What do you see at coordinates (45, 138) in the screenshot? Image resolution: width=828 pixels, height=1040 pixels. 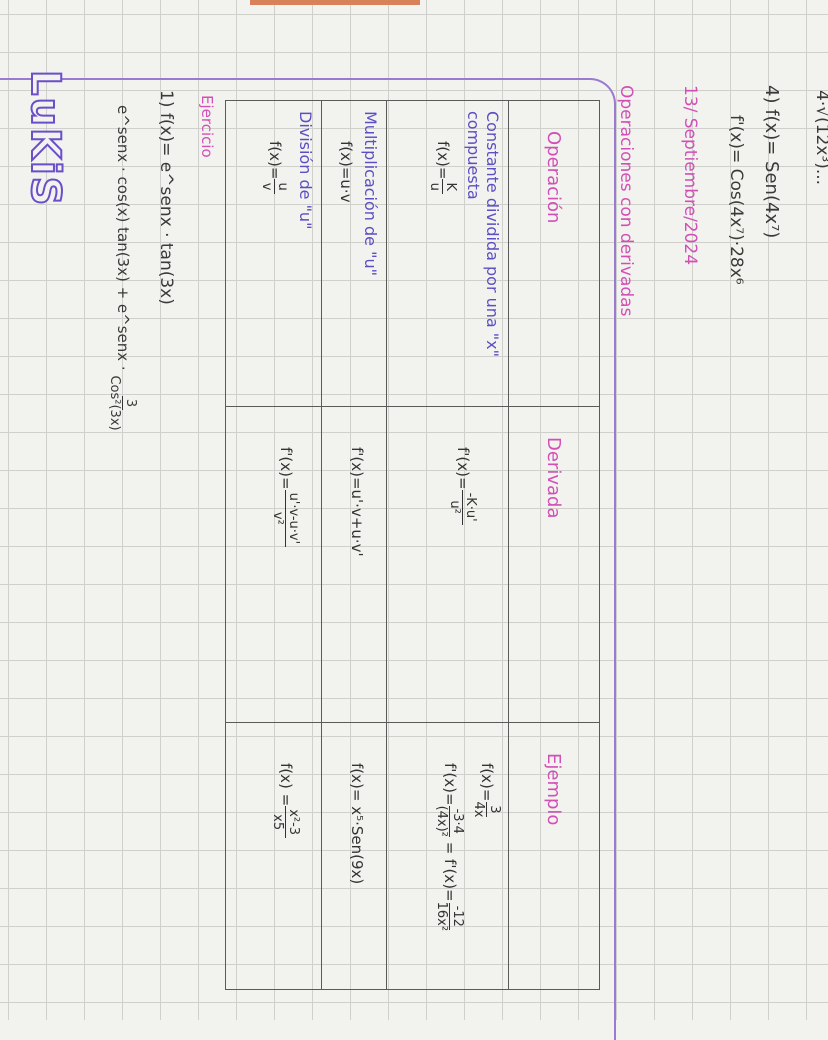 I see `lukis-logo: LuKiS` at bounding box center [45, 138].